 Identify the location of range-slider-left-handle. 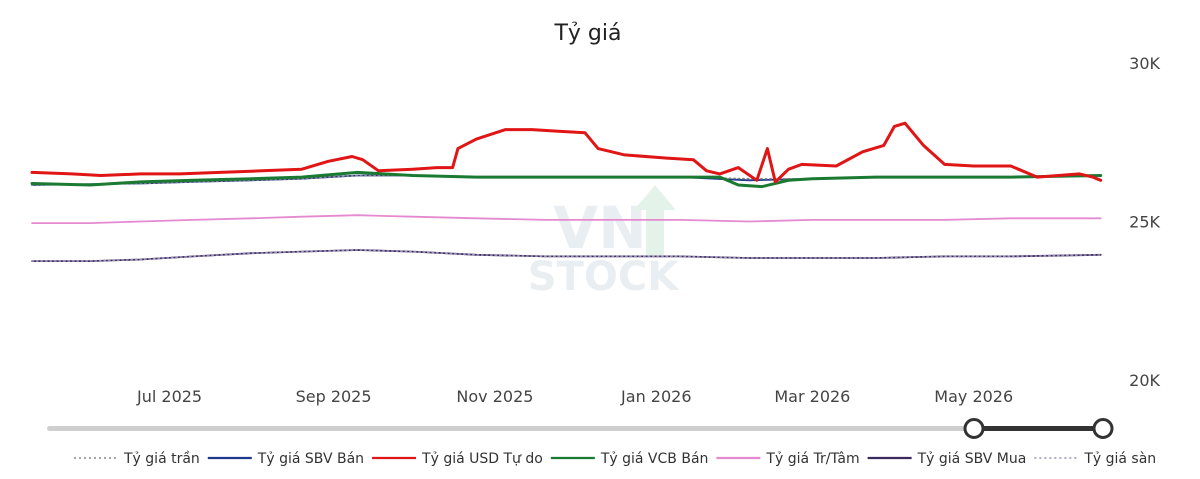
(974, 428).